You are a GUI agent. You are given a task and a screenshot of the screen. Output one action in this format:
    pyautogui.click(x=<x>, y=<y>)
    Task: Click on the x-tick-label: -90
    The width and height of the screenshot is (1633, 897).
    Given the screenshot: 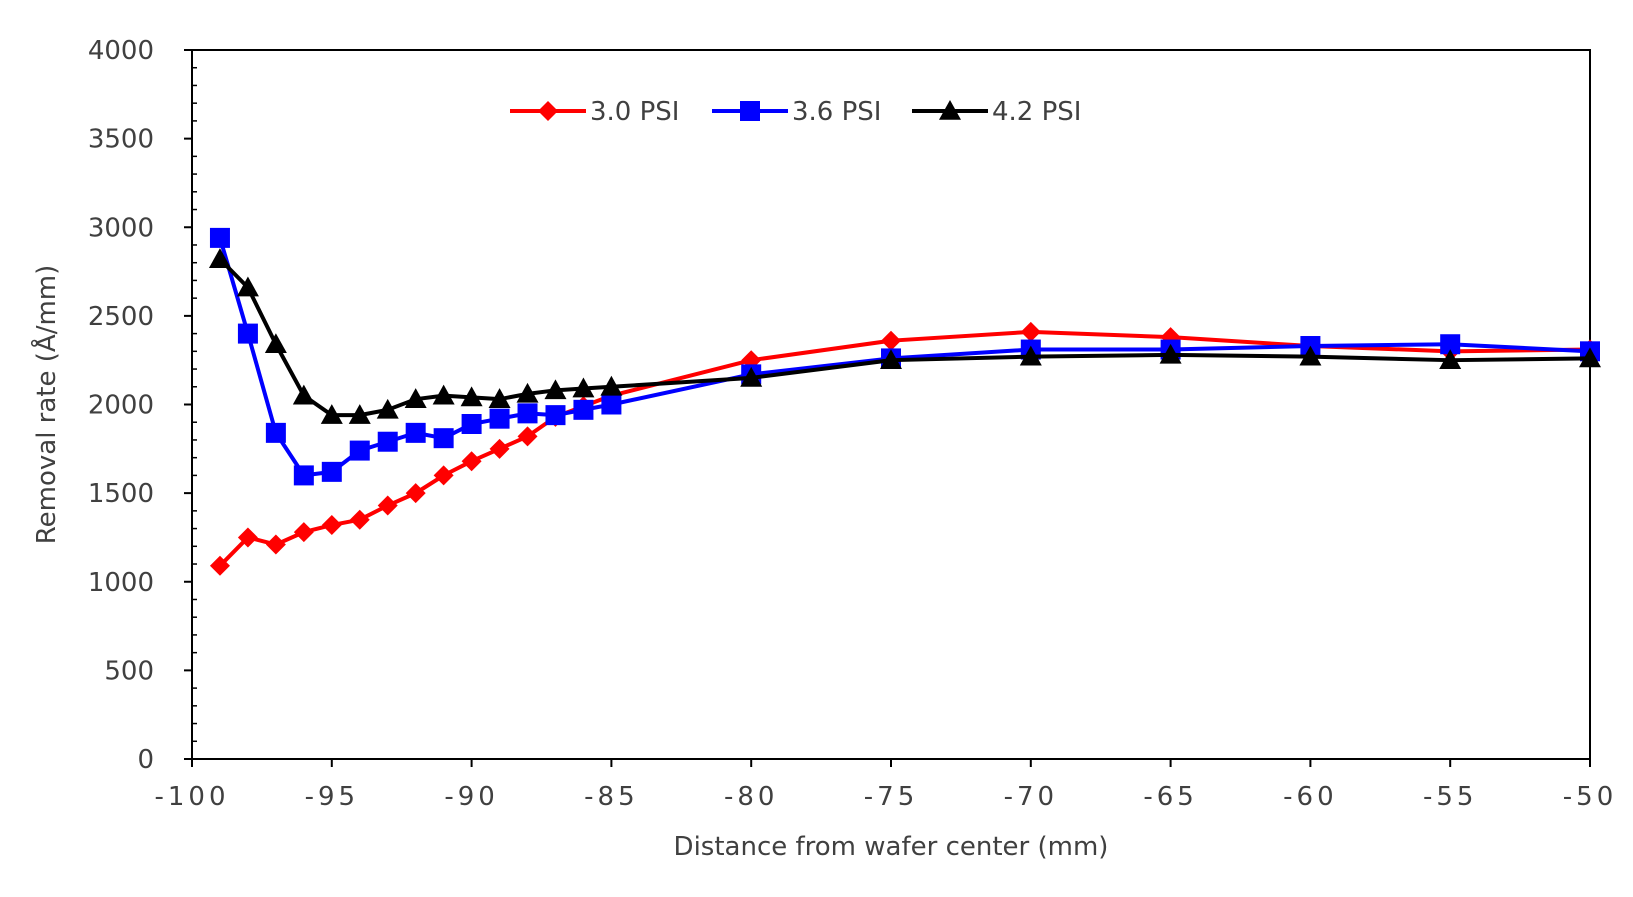 What is the action you would take?
    pyautogui.click(x=471, y=797)
    